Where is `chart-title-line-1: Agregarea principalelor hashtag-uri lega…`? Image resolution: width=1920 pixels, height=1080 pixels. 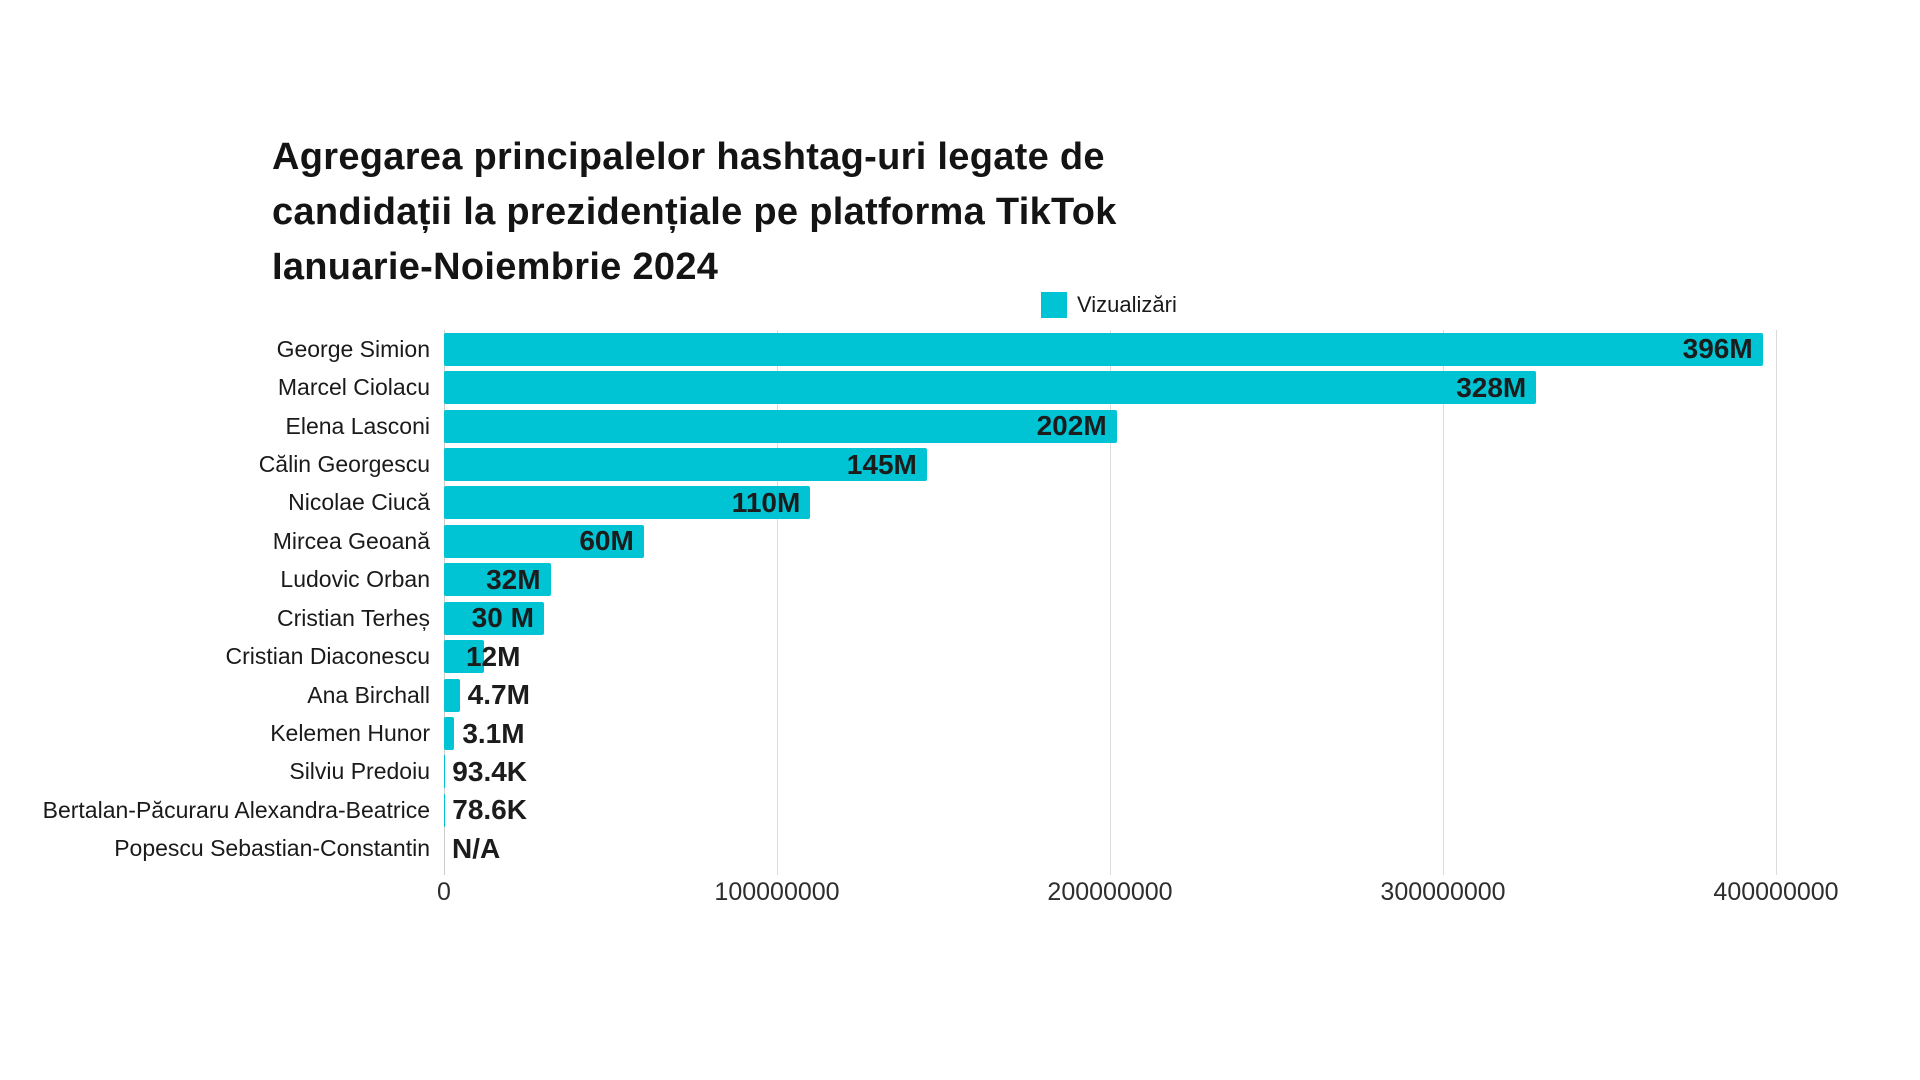 chart-title-line-1: Agregarea principalelor hashtag-uri lega… is located at coordinates (688, 157).